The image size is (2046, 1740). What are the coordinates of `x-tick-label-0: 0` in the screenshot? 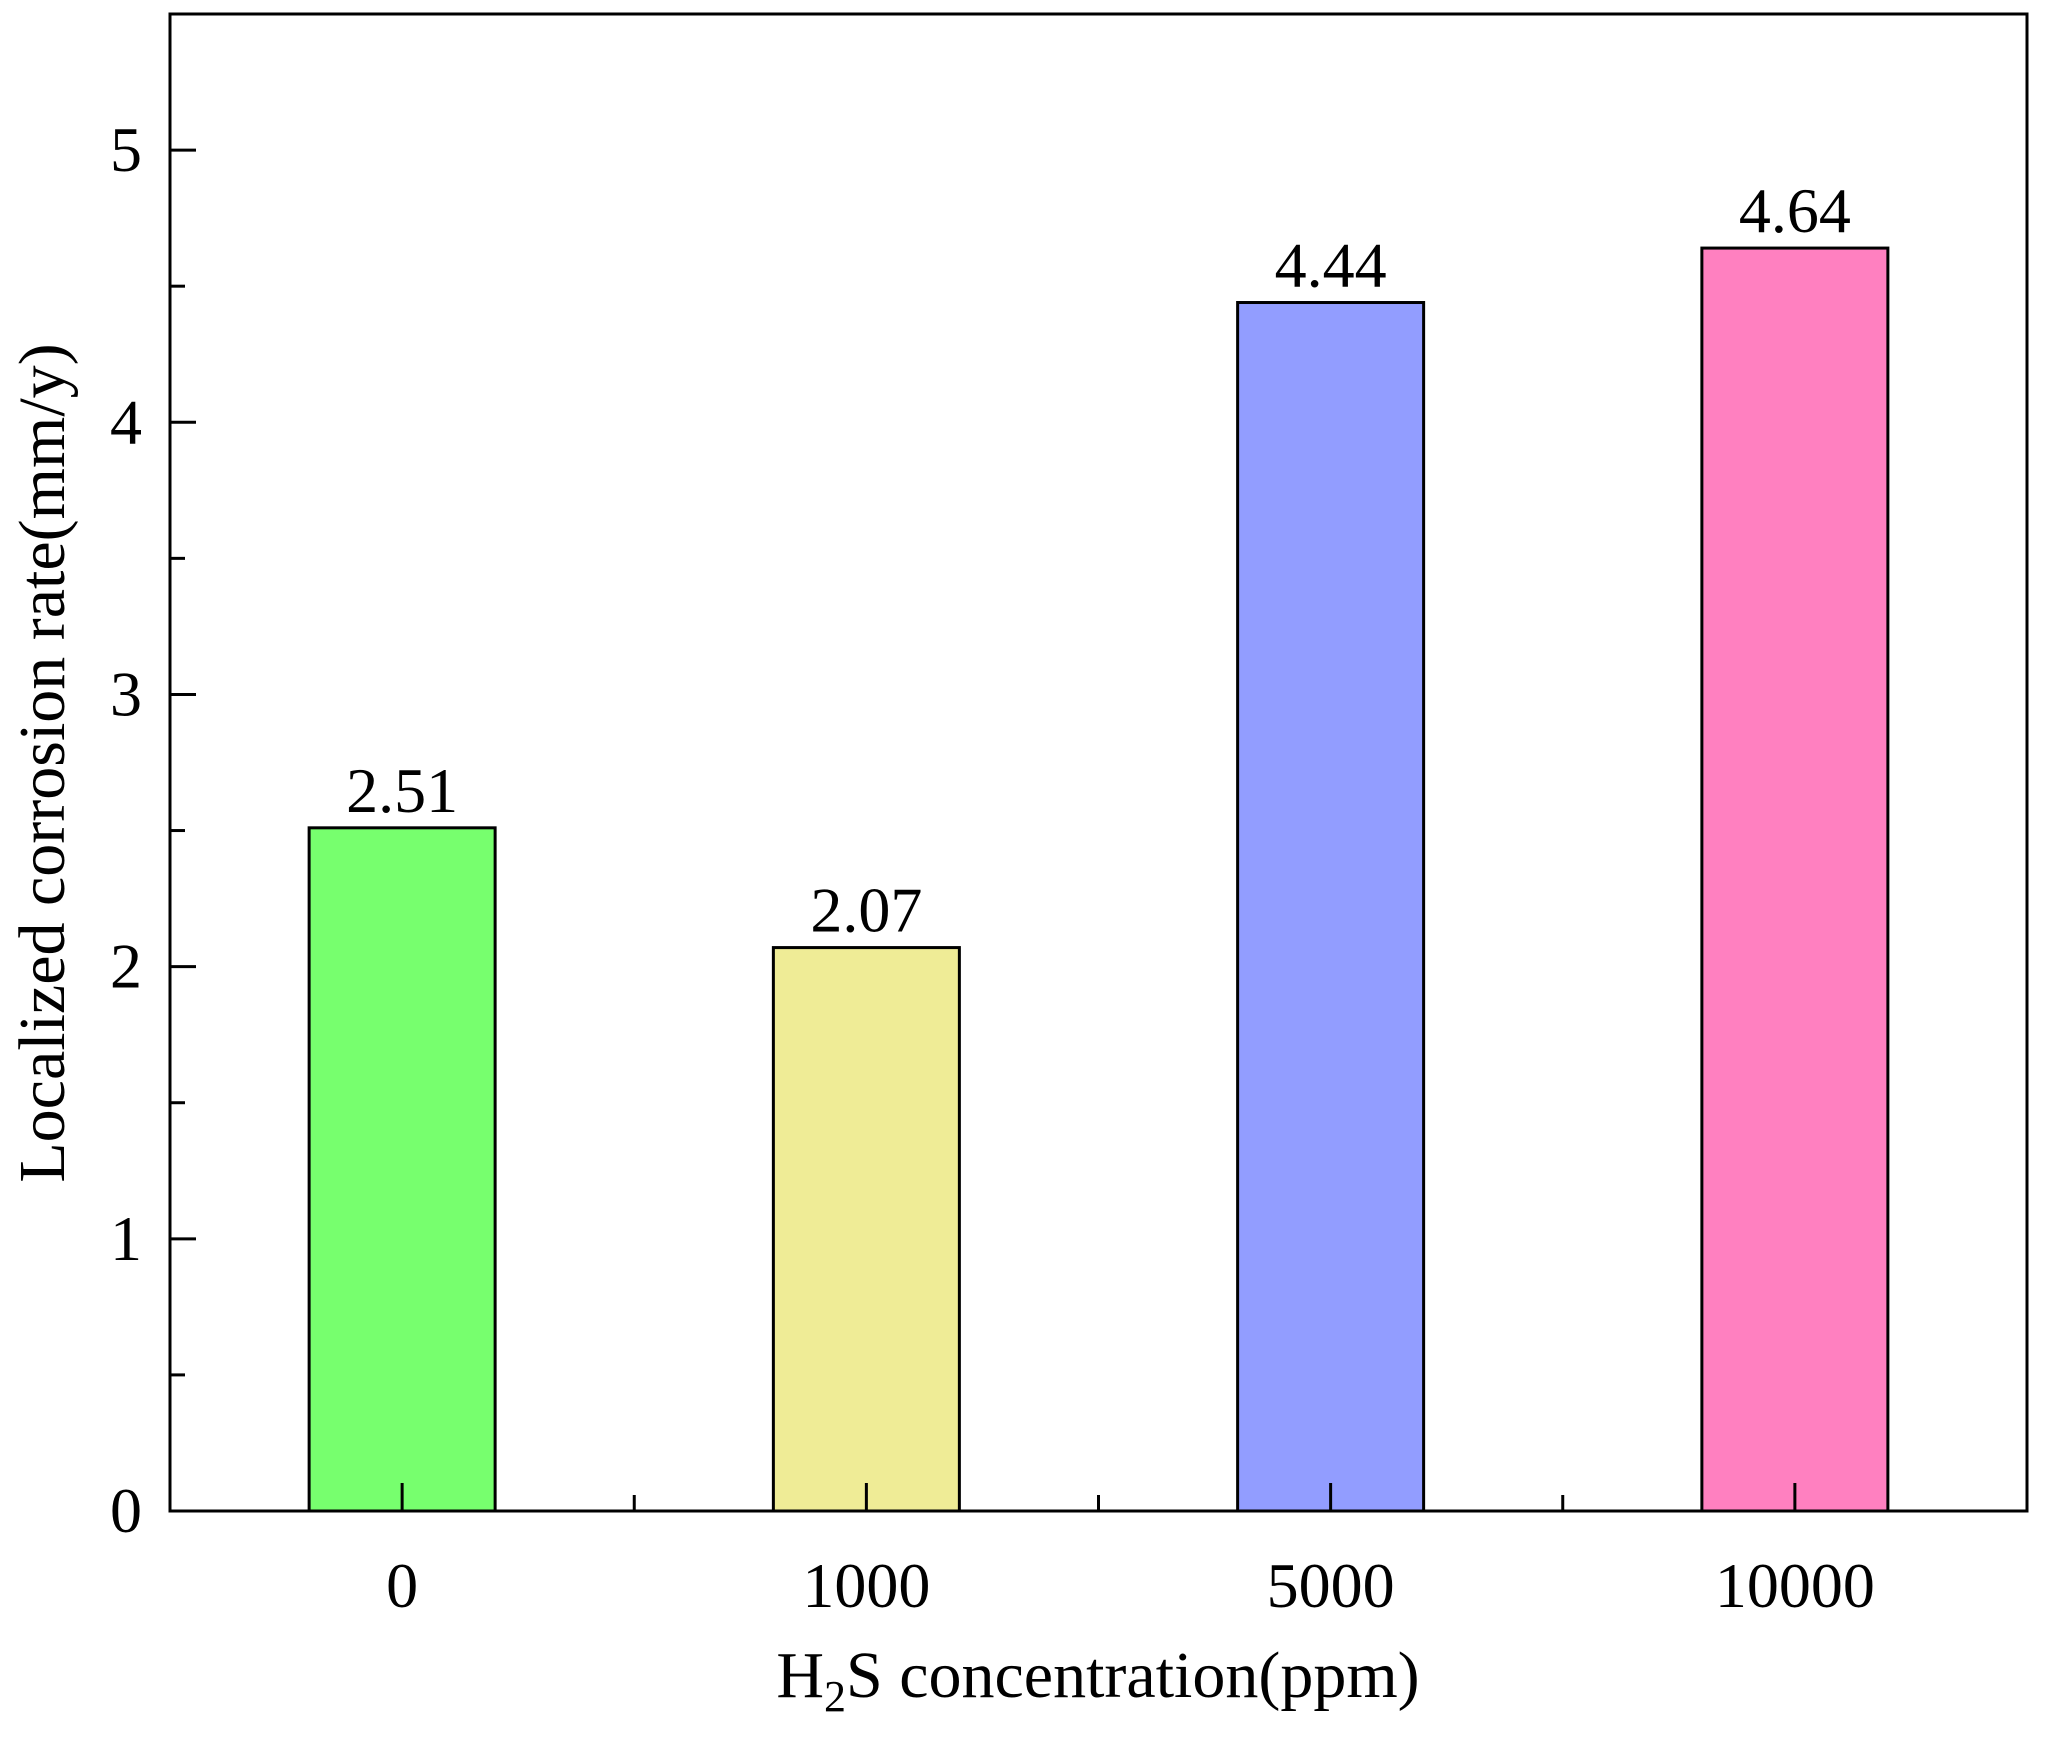 It's located at (402, 1585).